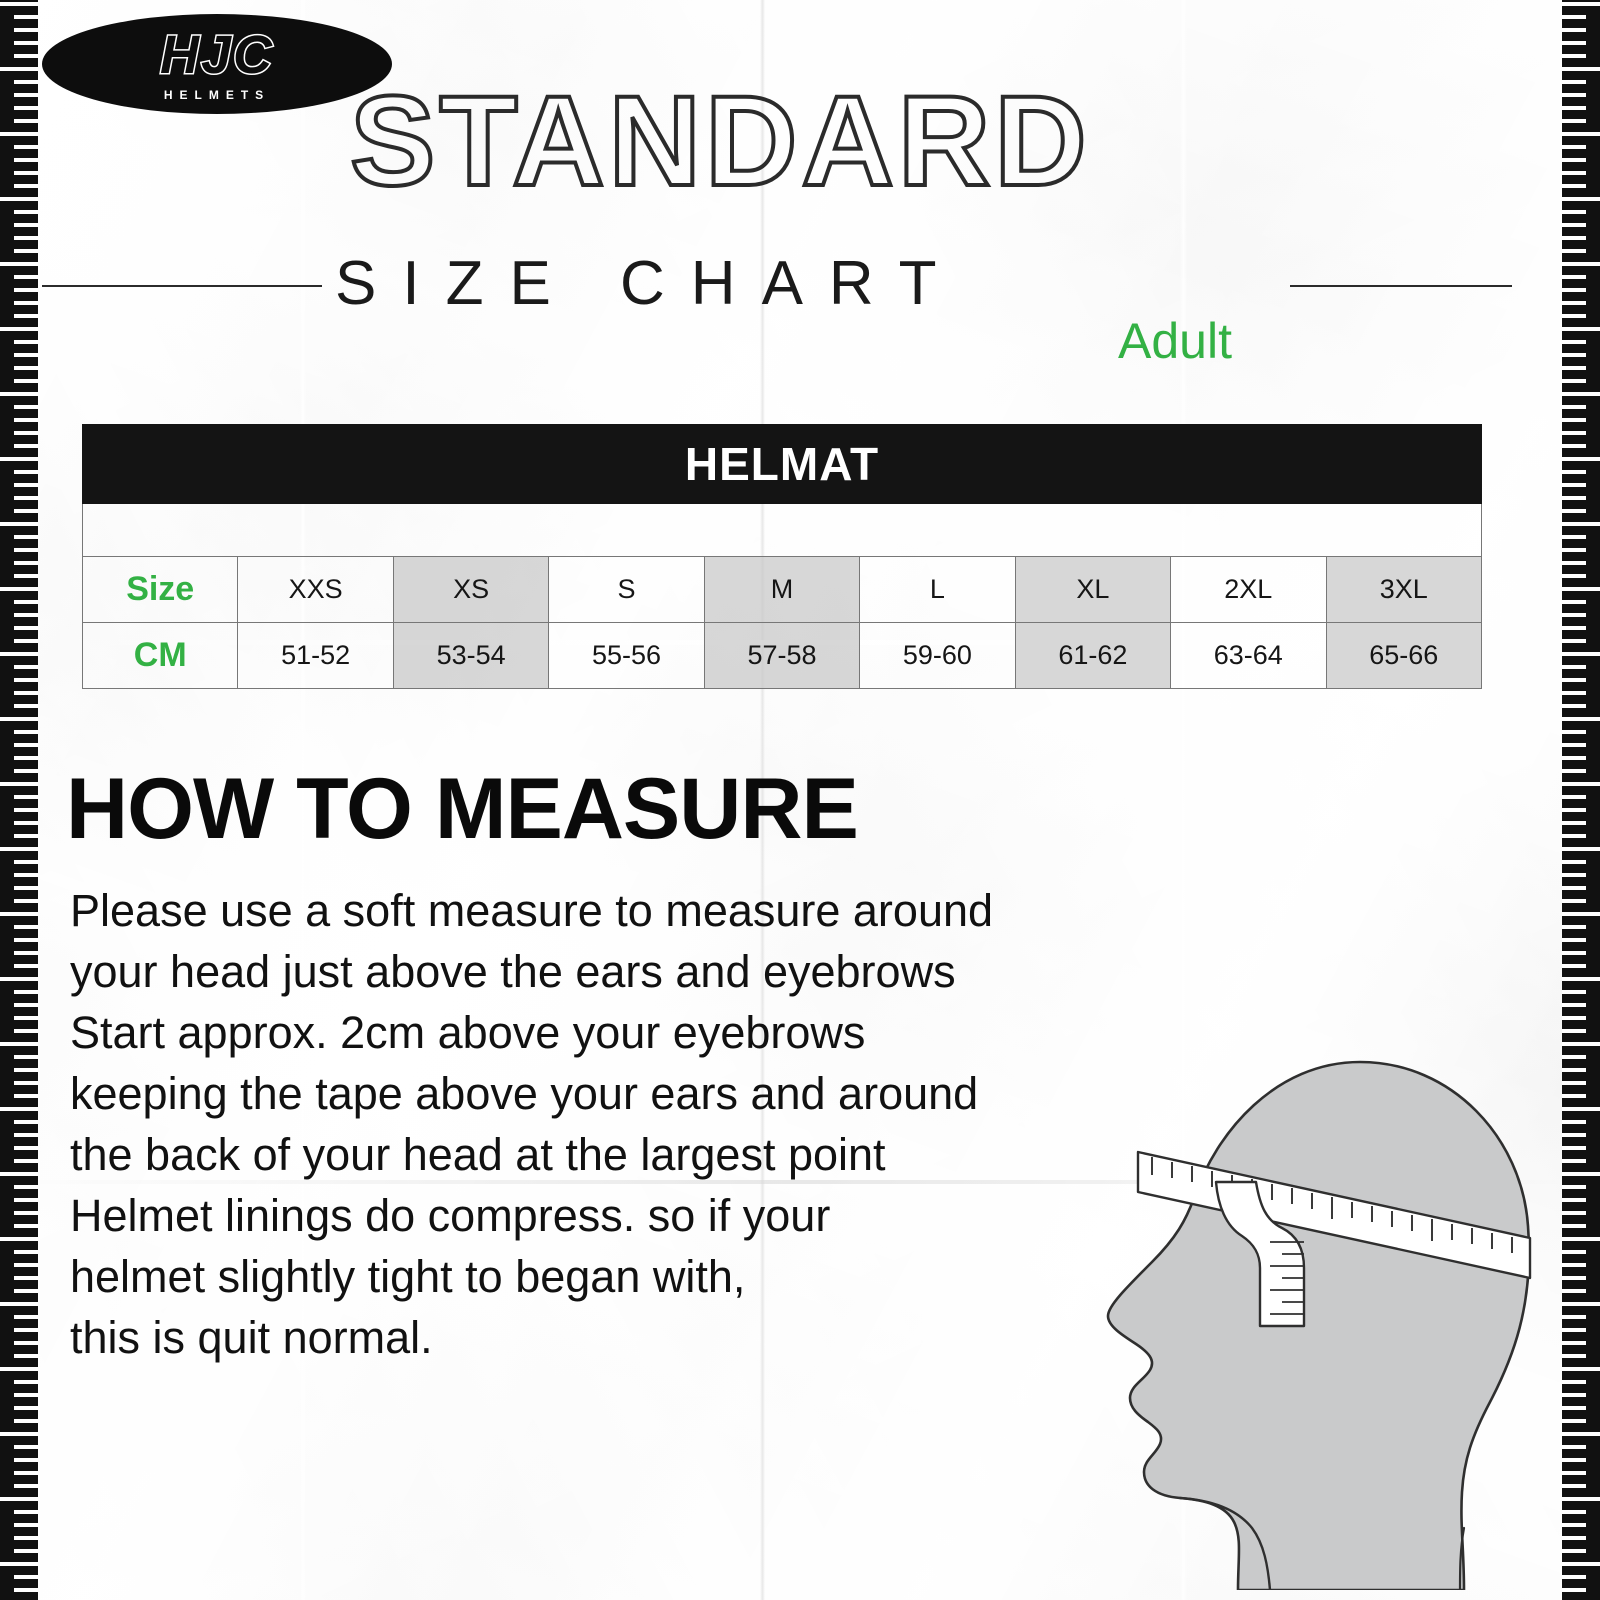  What do you see at coordinates (315, 589) in the screenshot?
I see `cell-size-xxs: XXS` at bounding box center [315, 589].